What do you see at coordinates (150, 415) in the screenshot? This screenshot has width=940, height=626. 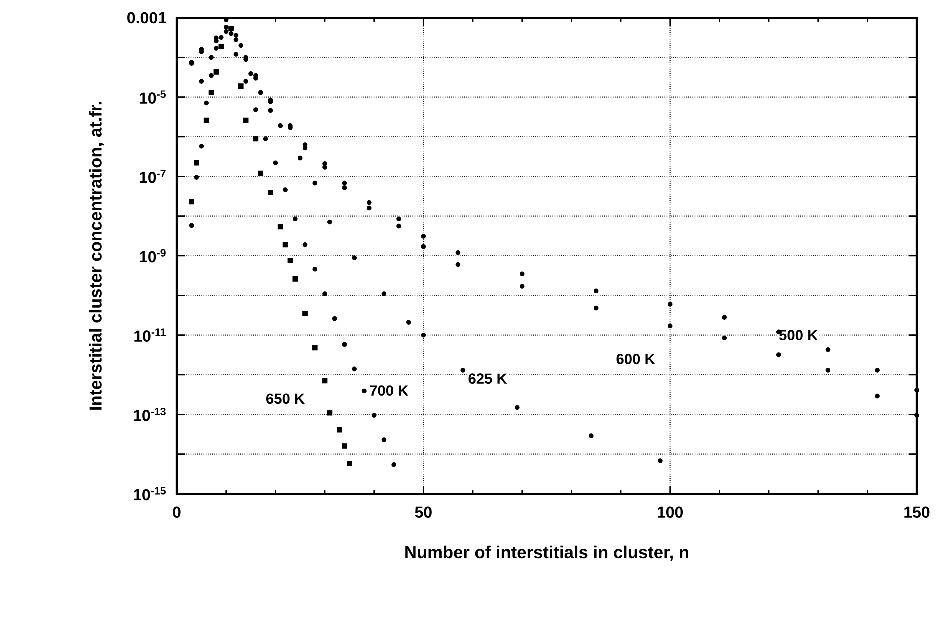 I see `y-tick-label: 10$^{-13}$` at bounding box center [150, 415].